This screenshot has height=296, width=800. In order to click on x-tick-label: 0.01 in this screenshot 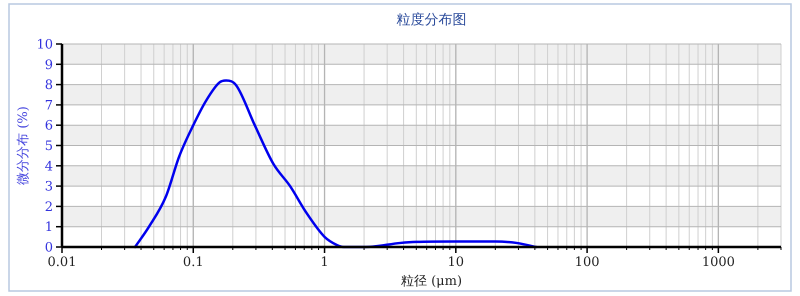, I will do `click(62, 262)`.